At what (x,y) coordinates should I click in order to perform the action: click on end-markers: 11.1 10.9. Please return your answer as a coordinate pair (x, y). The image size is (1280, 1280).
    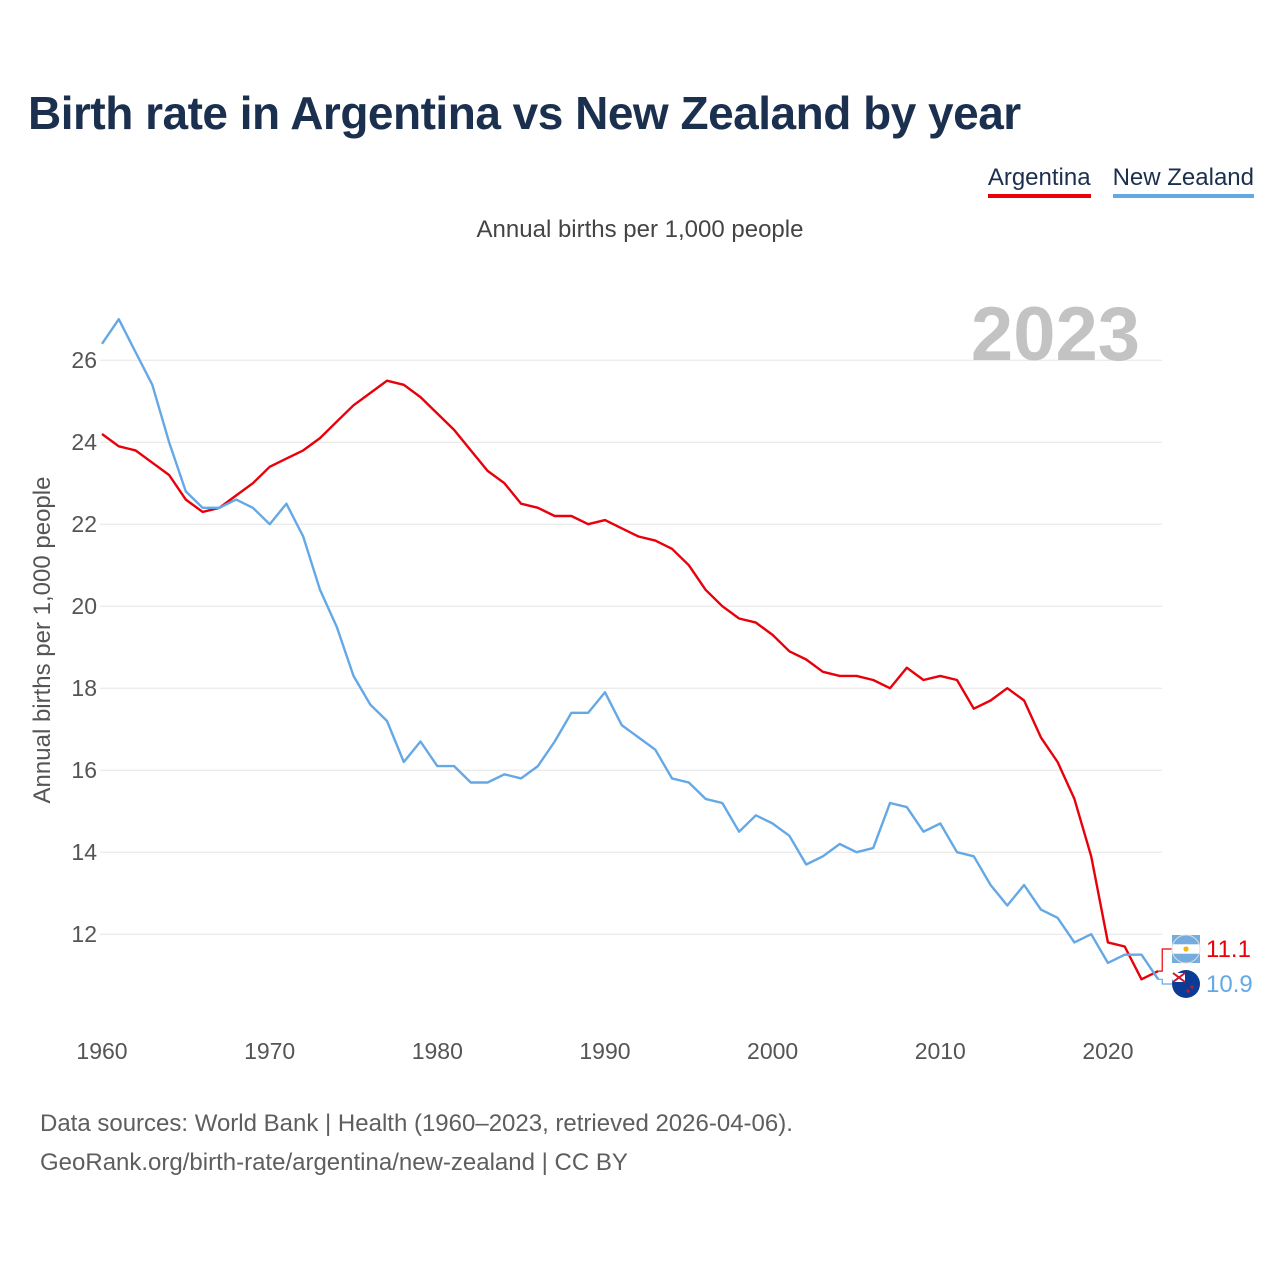
    Looking at the image, I should click on (1205, 966).